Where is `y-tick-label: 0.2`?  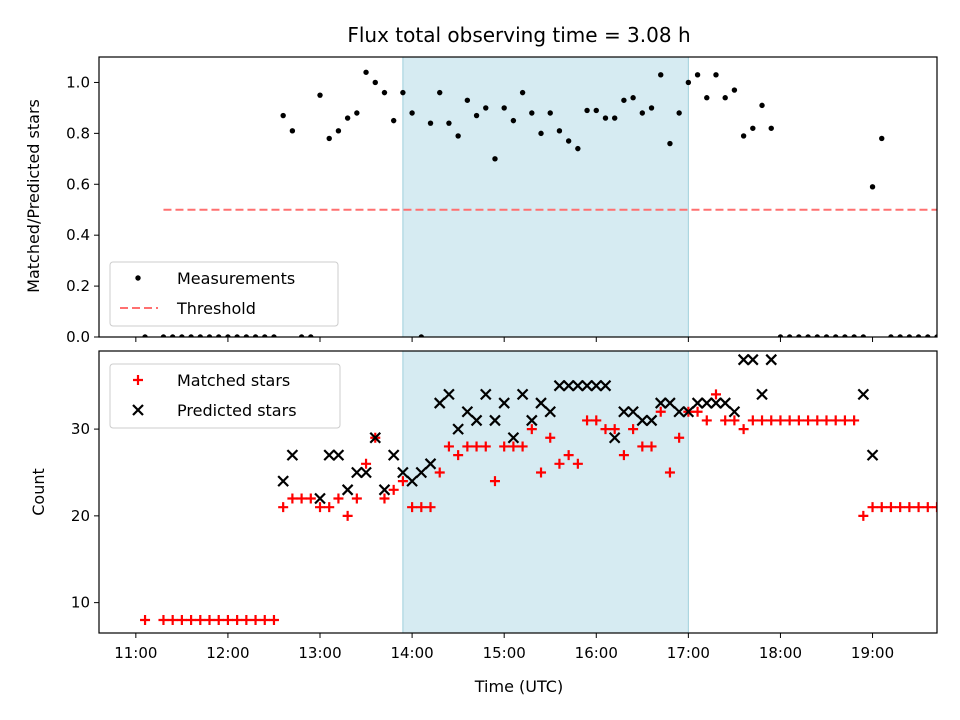 y-tick-label: 0.2 is located at coordinates (78, 286).